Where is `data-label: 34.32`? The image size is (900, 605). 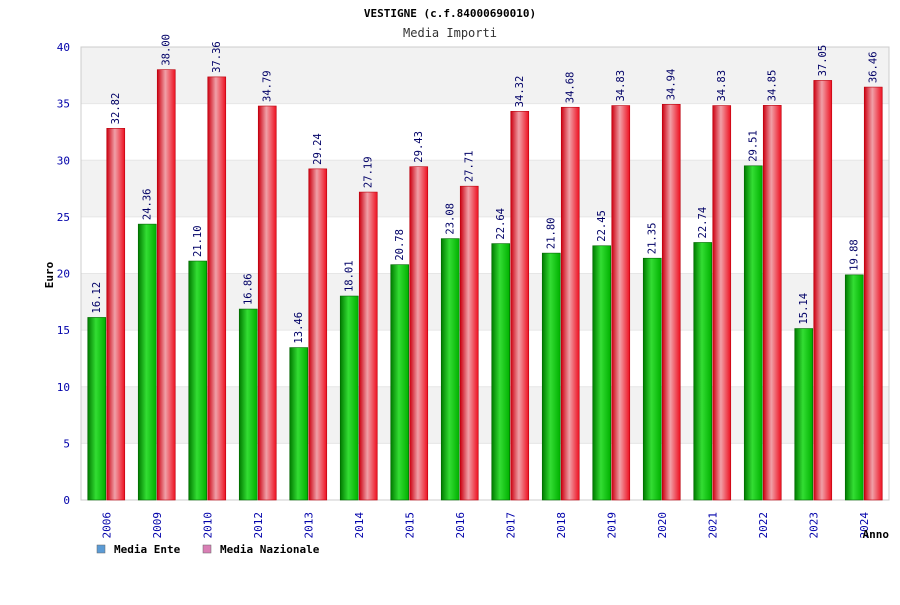
data-label: 34.32 is located at coordinates (520, 92).